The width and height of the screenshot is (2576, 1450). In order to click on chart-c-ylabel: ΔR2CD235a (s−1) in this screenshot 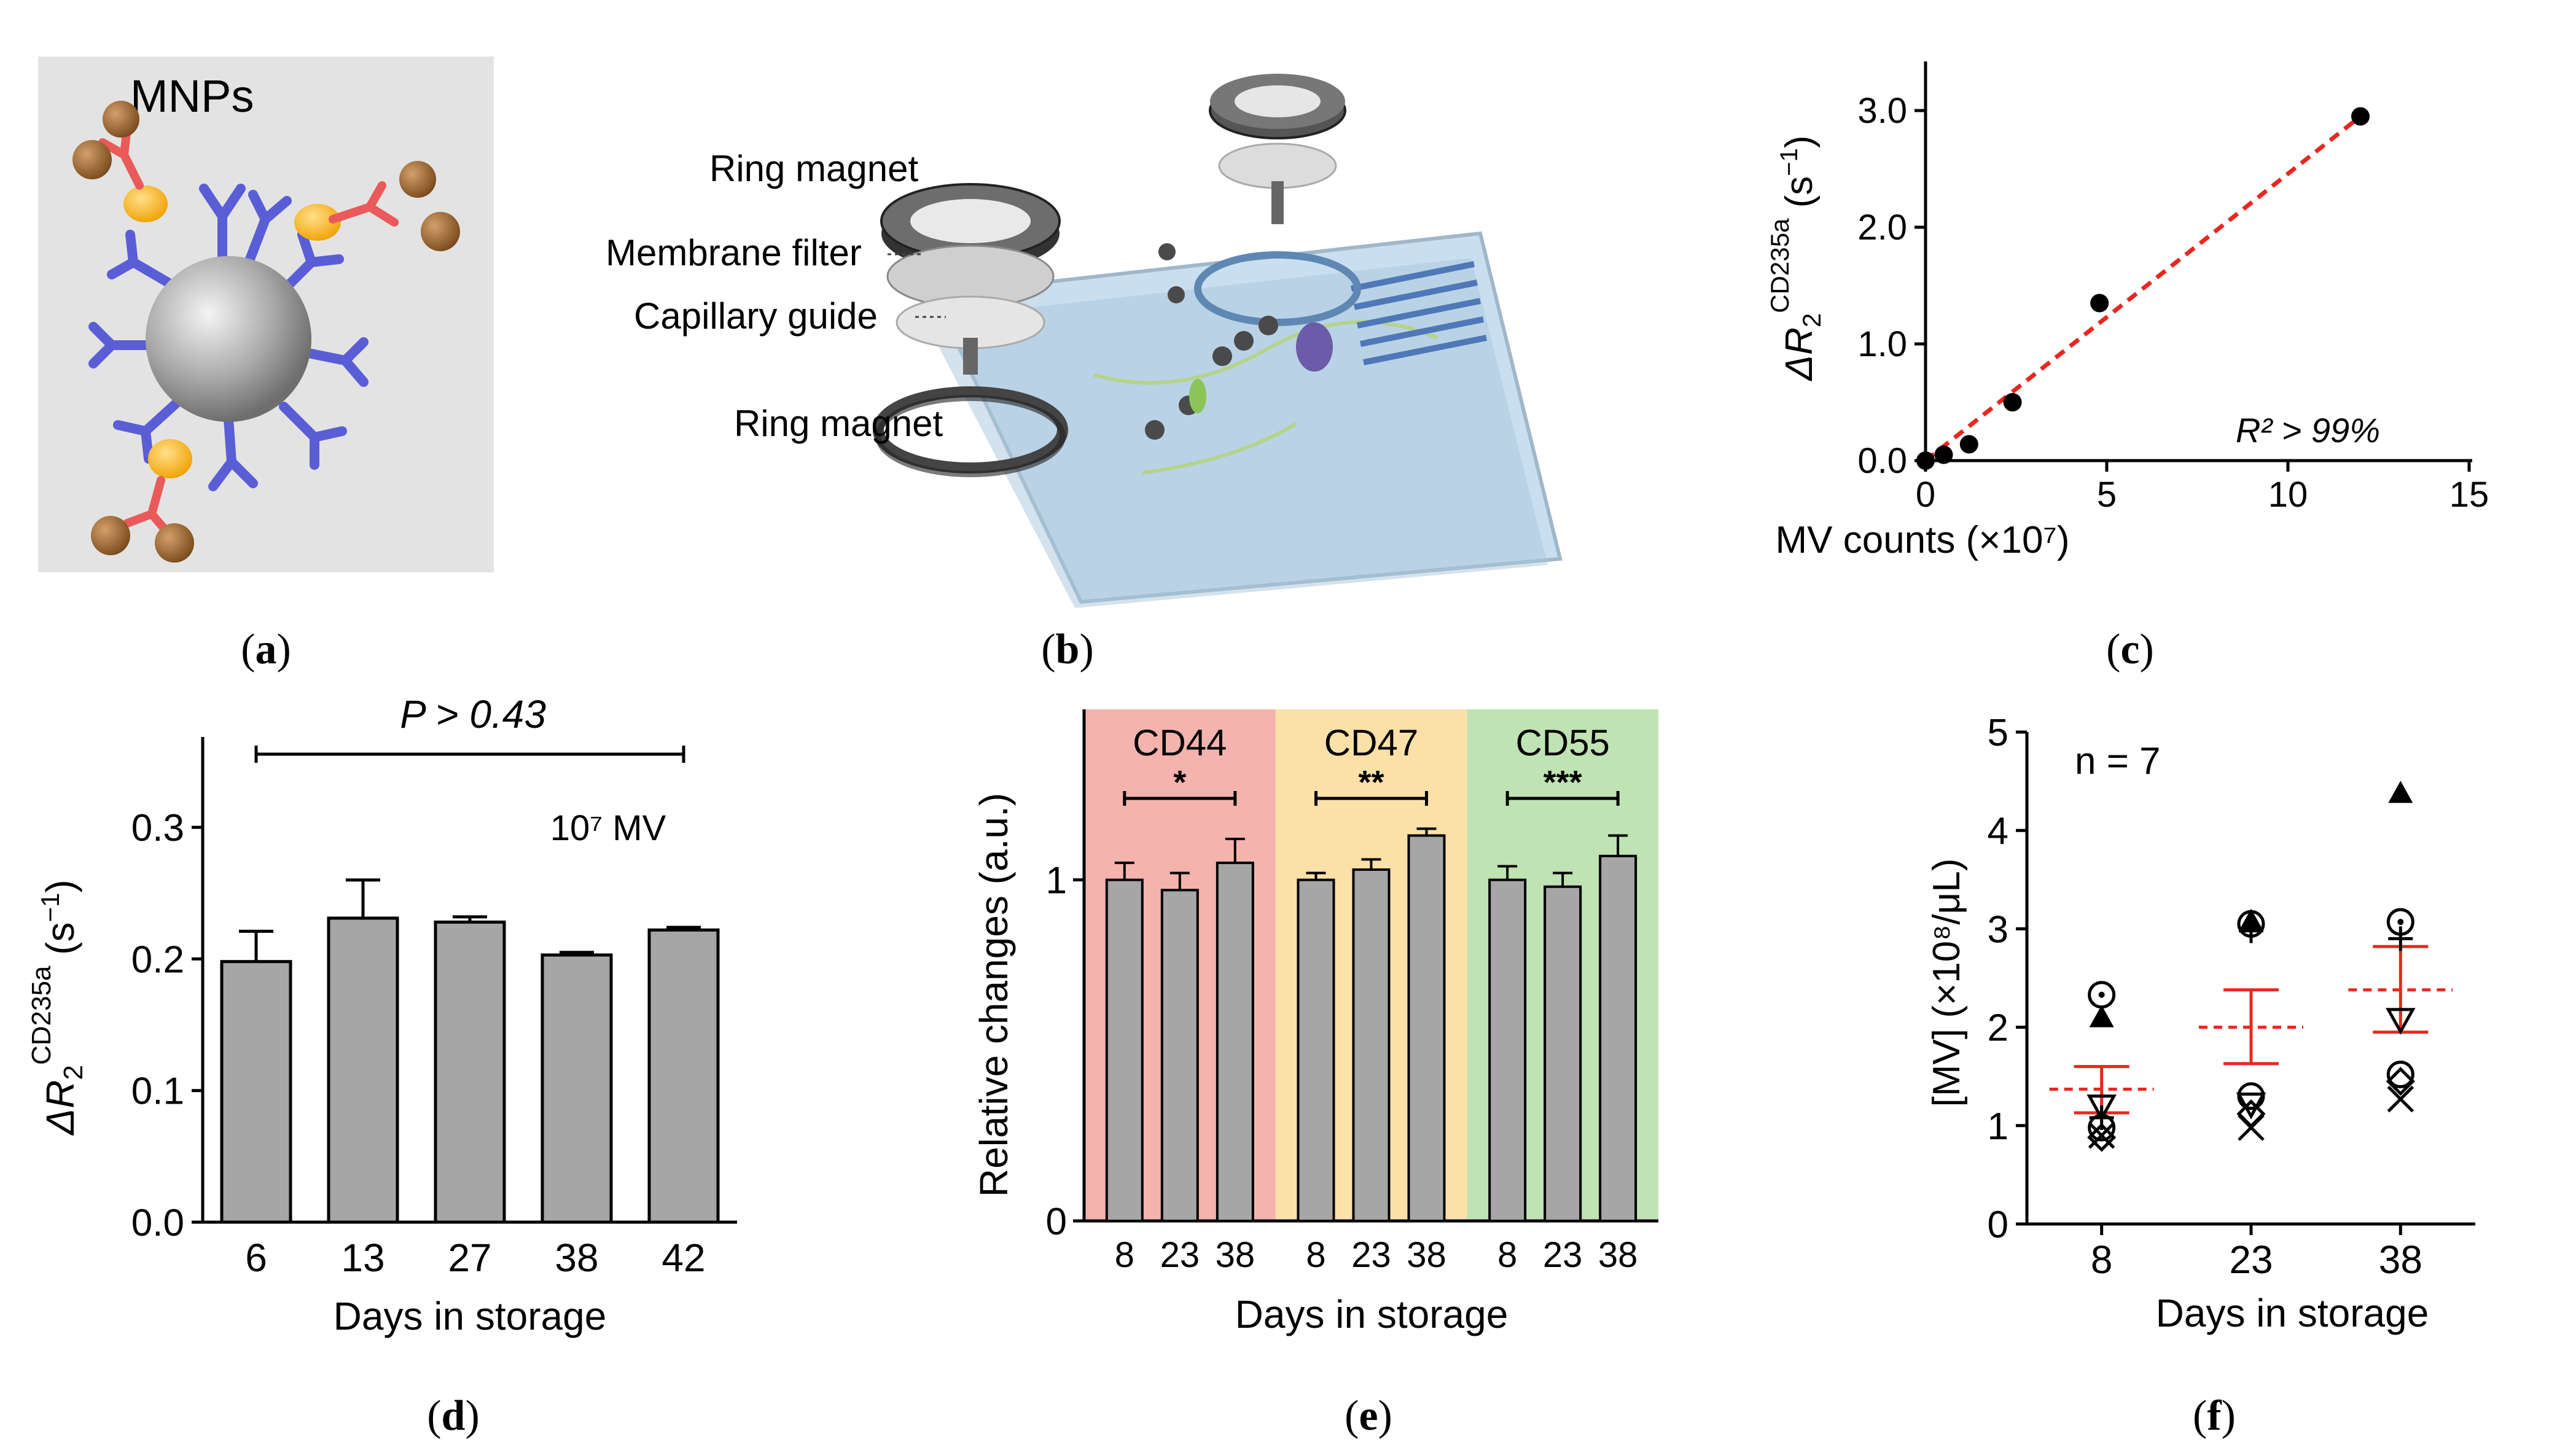, I will do `click(1795, 259)`.